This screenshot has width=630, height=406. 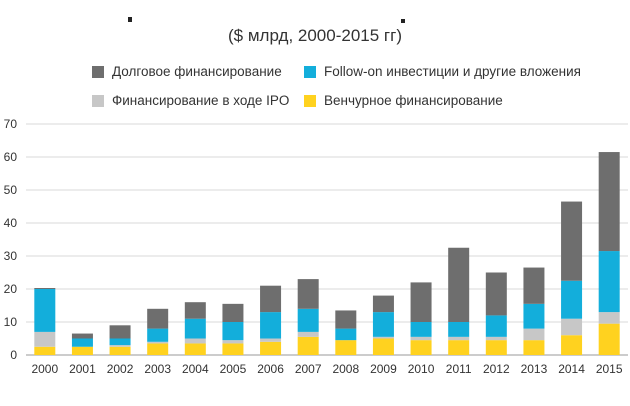 I want to click on x-tick-label: 2008, so click(x=345, y=369).